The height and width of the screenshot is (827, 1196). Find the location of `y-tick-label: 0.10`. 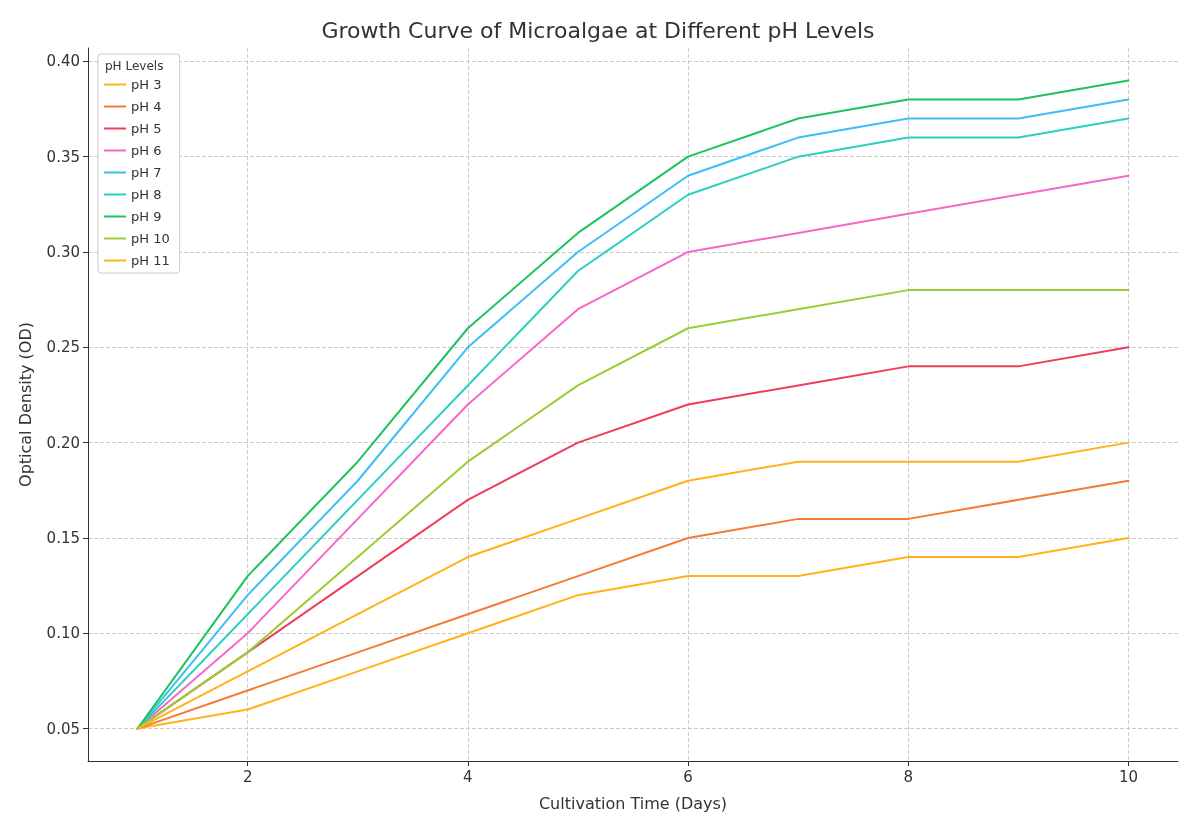

y-tick-label: 0.10 is located at coordinates (63, 633).